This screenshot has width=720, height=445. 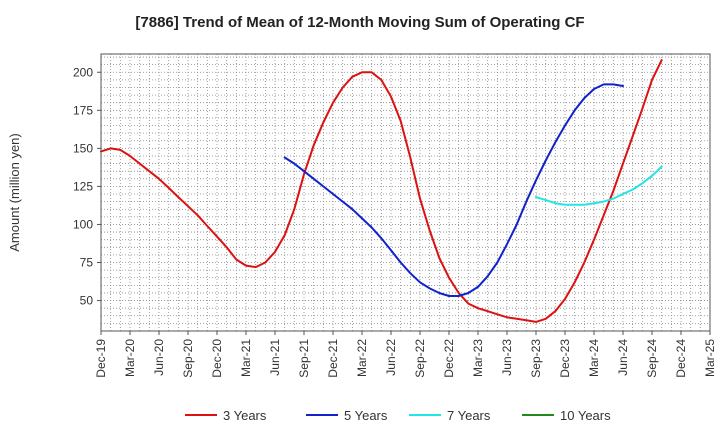 I want to click on x-tick-label: Mar-25, so click(x=710, y=358).